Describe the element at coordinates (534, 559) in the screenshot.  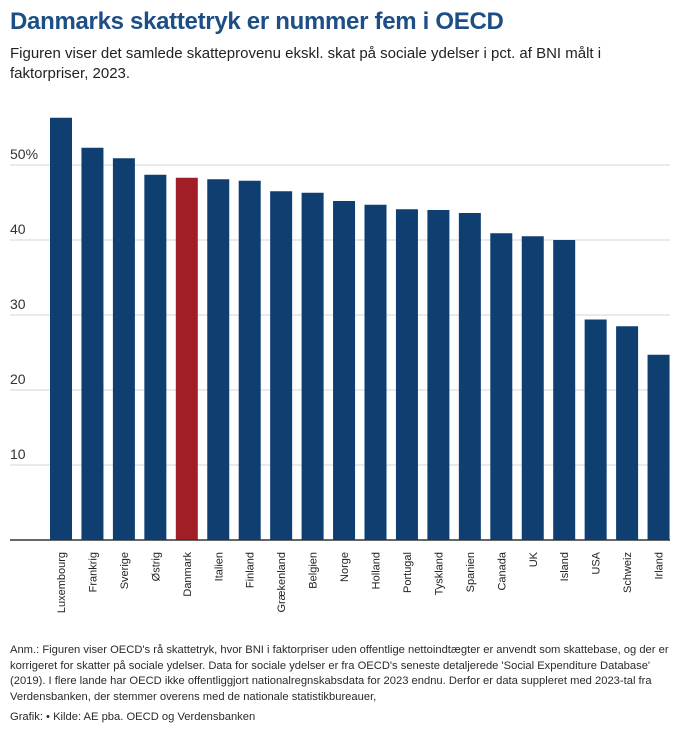
I see `x-label-uk: UK` at that location.